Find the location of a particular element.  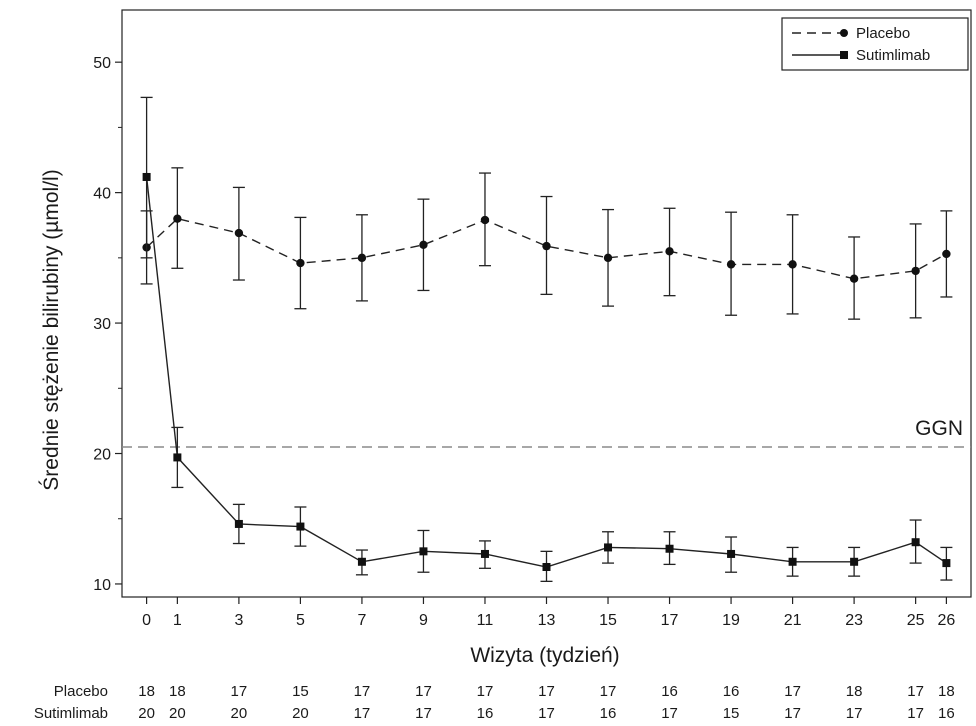

y-tick-label: 40 is located at coordinates (102, 194).